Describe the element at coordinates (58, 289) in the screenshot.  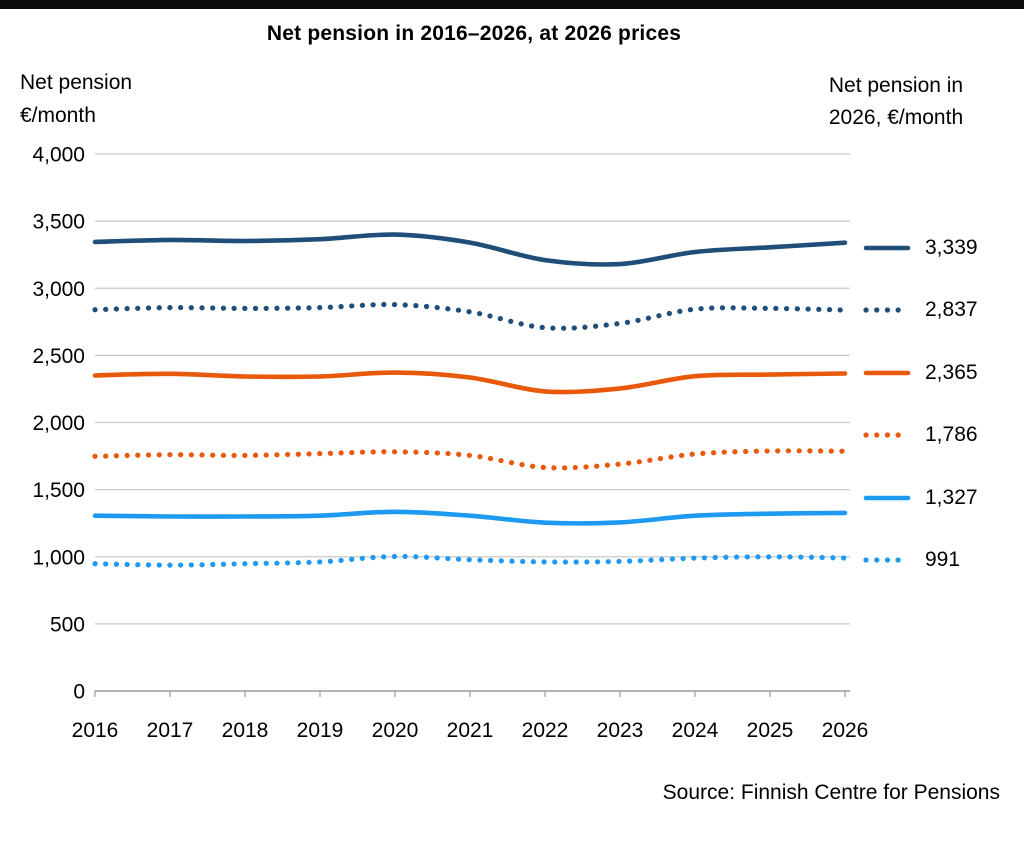
I see `y-tick-label: 3,000` at that location.